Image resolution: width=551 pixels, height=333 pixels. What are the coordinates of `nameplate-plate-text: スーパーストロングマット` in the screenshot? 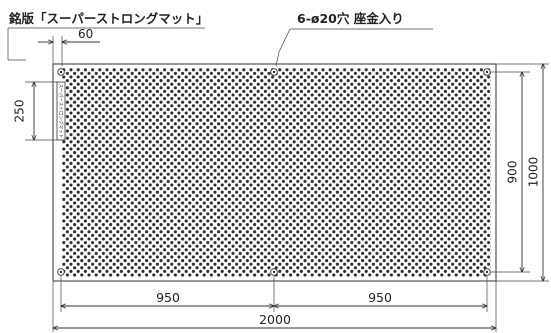 It's located at (61, 111).